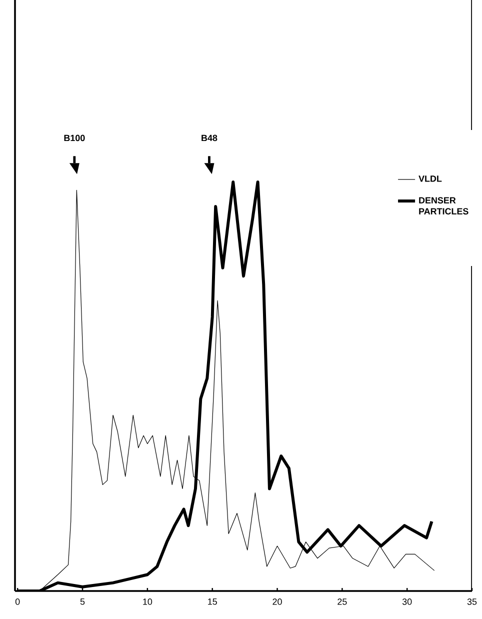 The width and height of the screenshot is (482, 619). Describe the element at coordinates (17, 601) in the screenshot. I see `x-tick-label: 0` at that location.